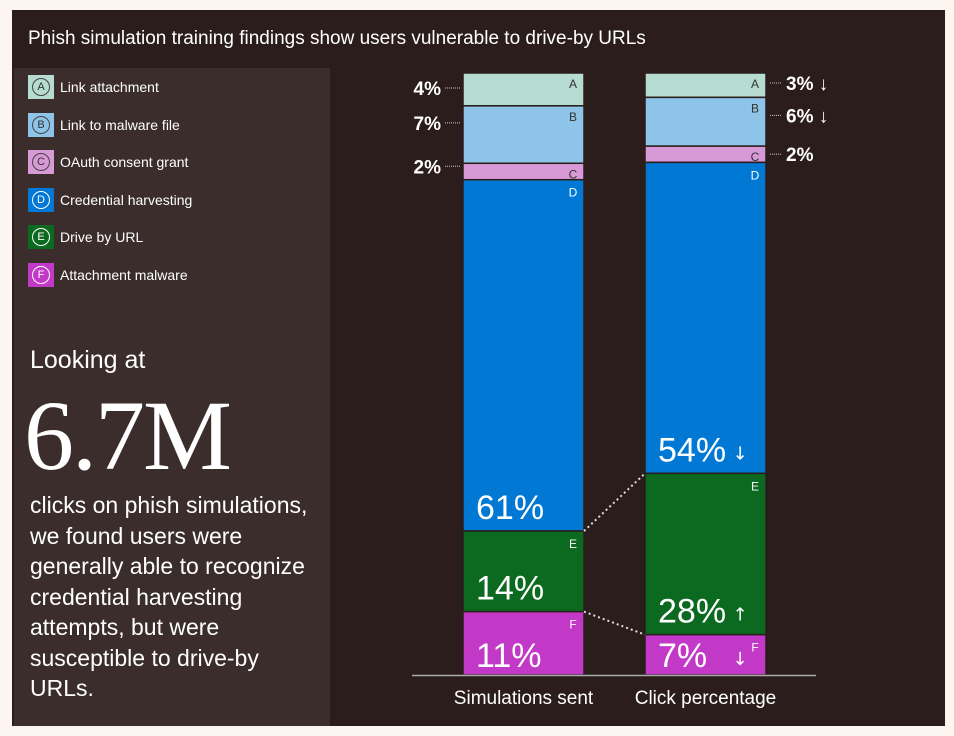  What do you see at coordinates (124, 162) in the screenshot?
I see `legend-label: OAuth consent grant` at bounding box center [124, 162].